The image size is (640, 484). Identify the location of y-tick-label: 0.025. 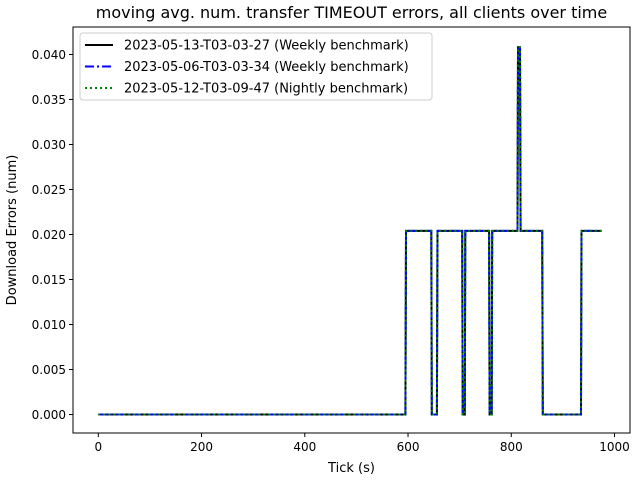
(49, 190).